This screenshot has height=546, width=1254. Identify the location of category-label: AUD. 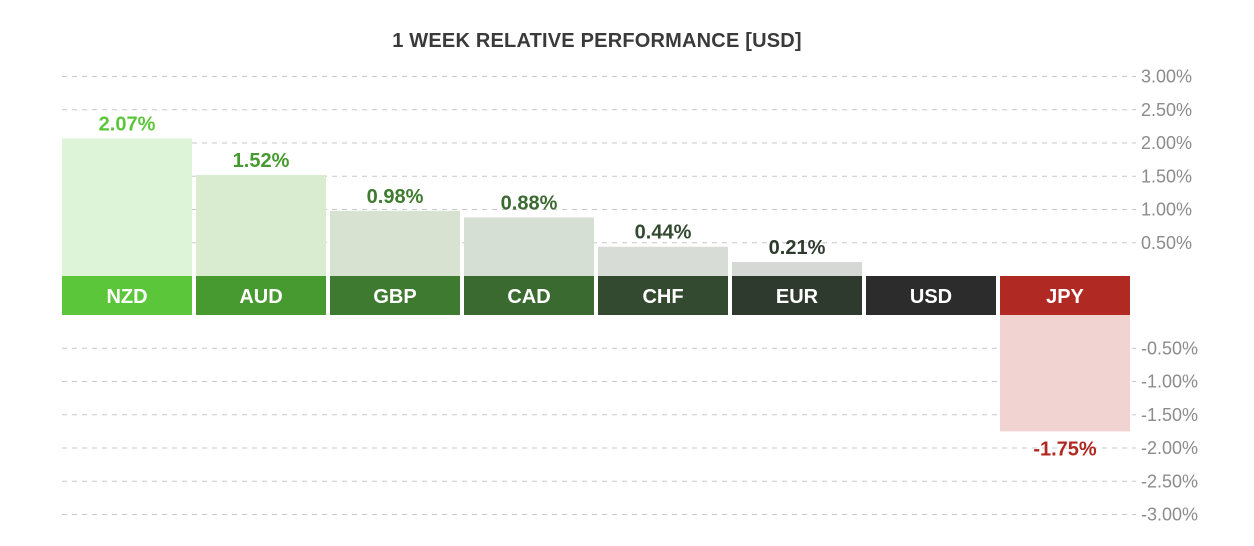
(260, 297).